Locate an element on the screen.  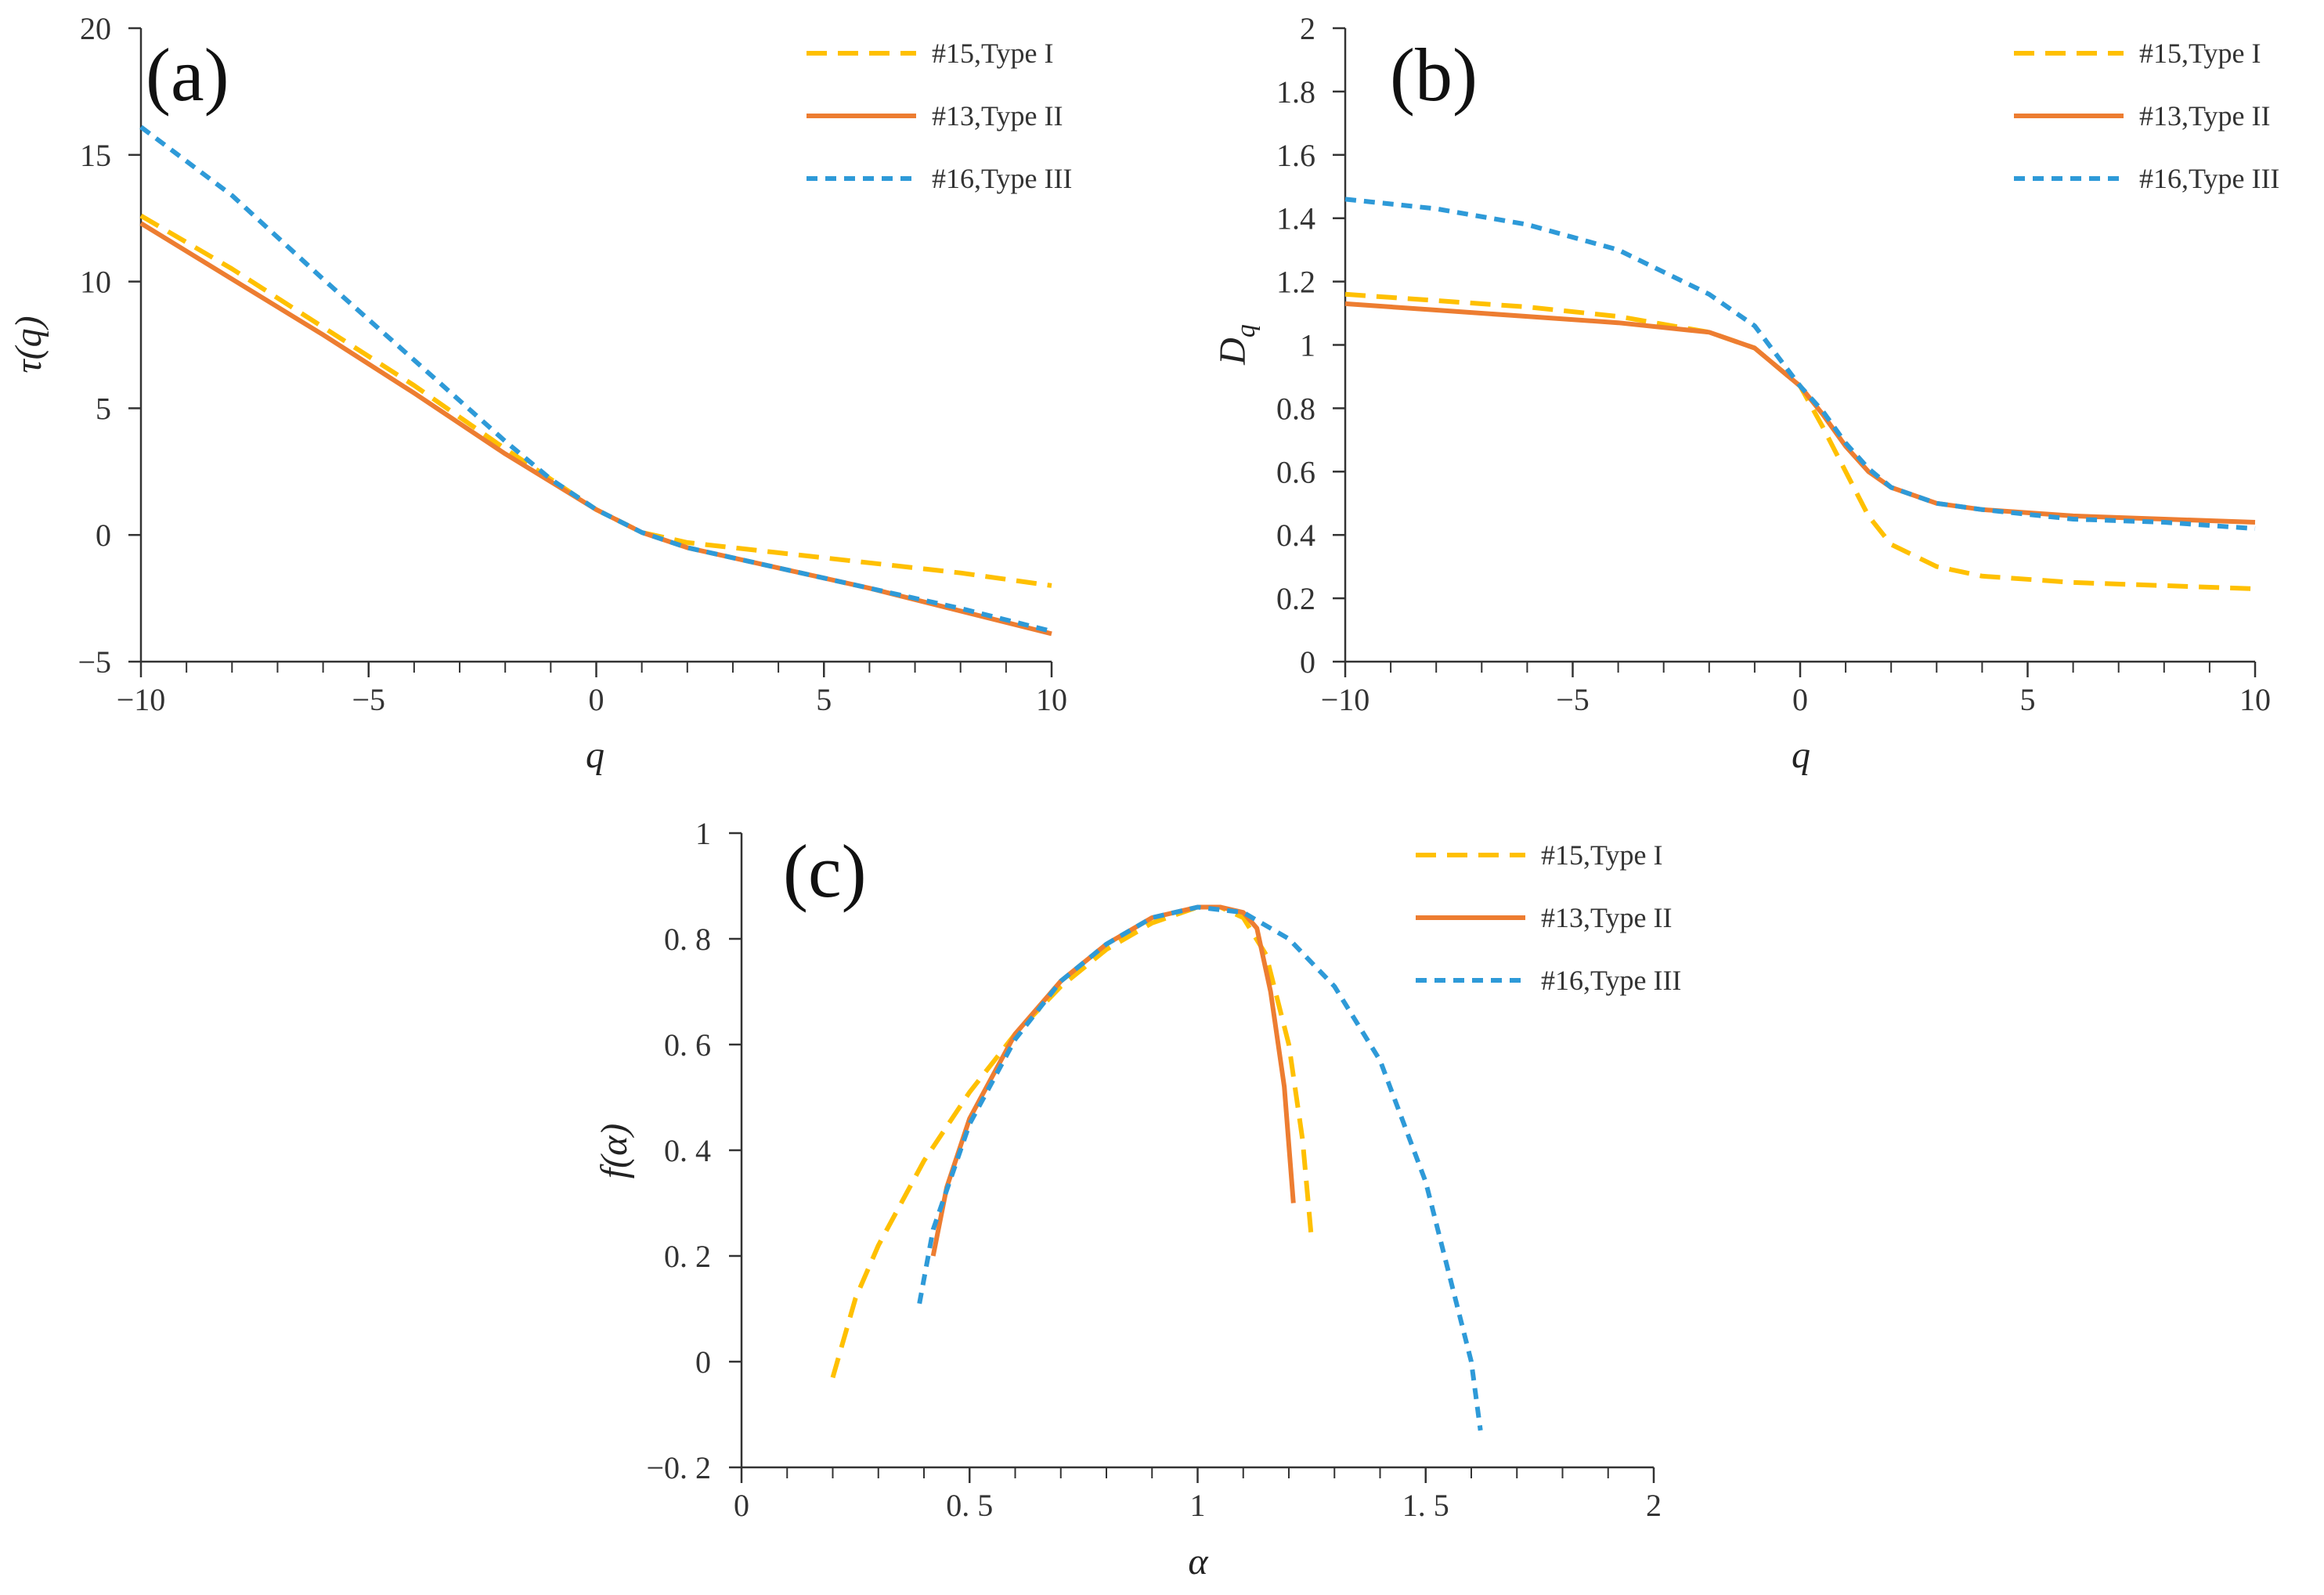
y-axis-label: τ(q) is located at coordinates (28, 344).